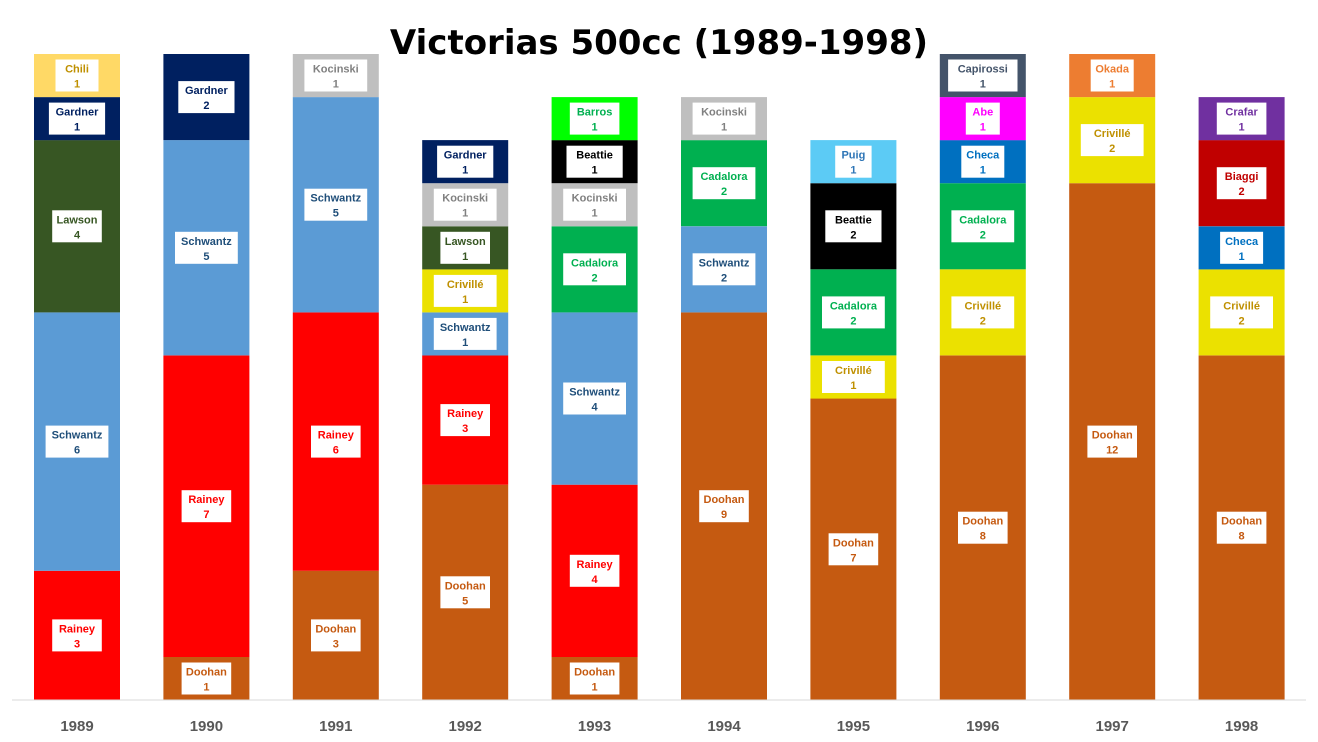 The image size is (1318, 742). What do you see at coordinates (595, 214) in the screenshot?
I see `data-label-wins-1993-kocinski: 1` at bounding box center [595, 214].